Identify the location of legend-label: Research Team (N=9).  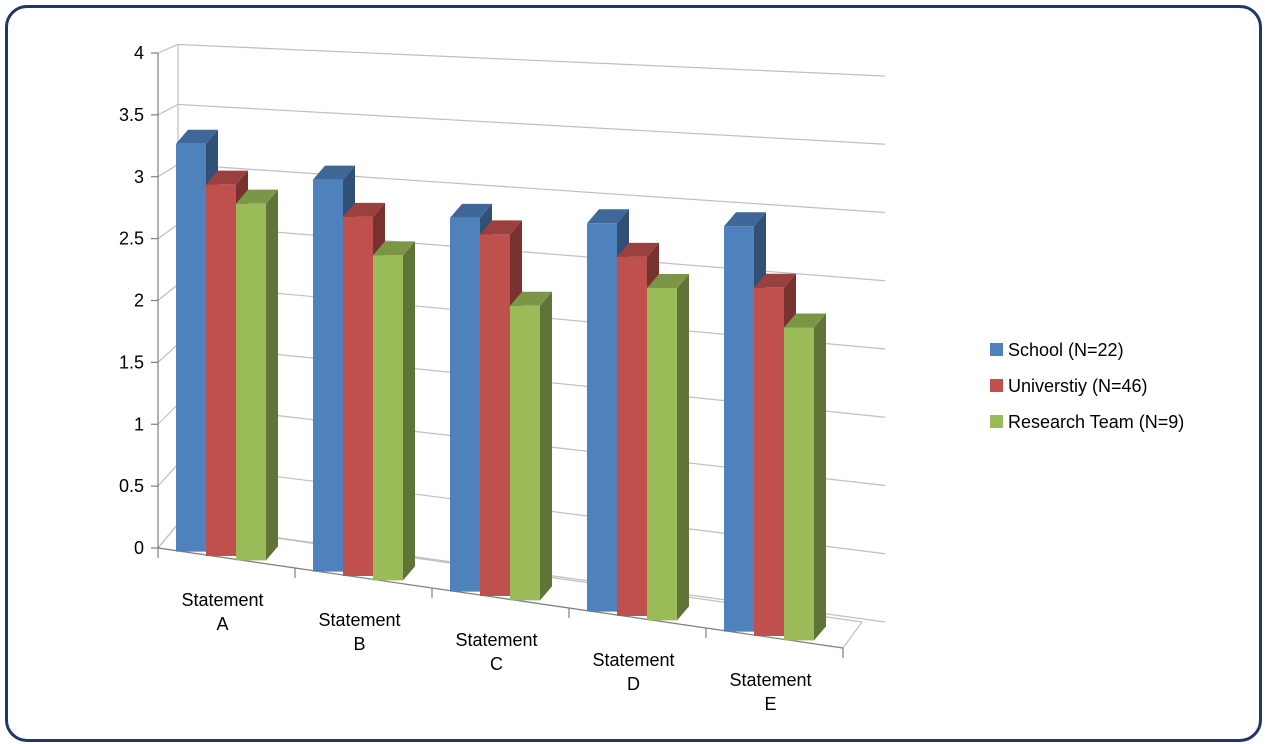
(1096, 422).